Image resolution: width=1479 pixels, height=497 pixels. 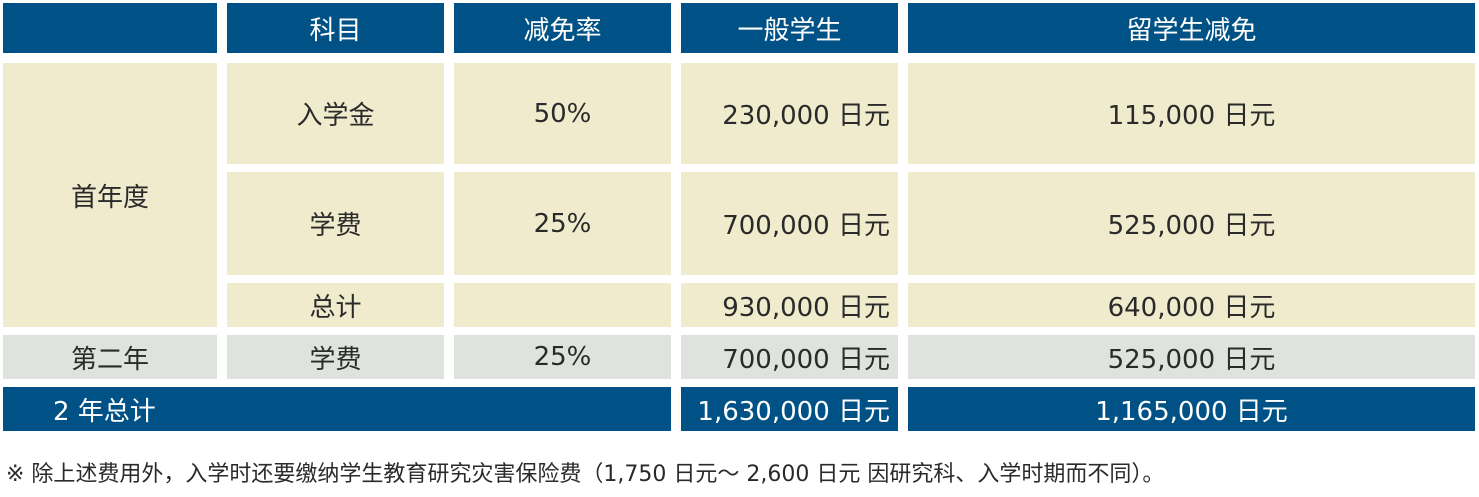 What do you see at coordinates (110, 357) in the screenshot?
I see `second-year-label: 第二年` at bounding box center [110, 357].